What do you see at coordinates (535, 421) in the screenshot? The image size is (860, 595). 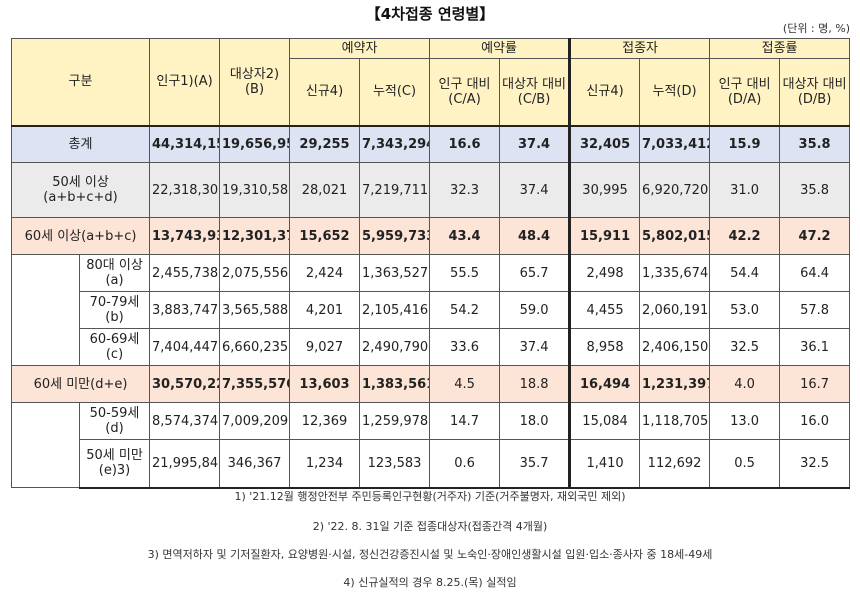 I see `cell-res-rate-target: 18.0` at bounding box center [535, 421].